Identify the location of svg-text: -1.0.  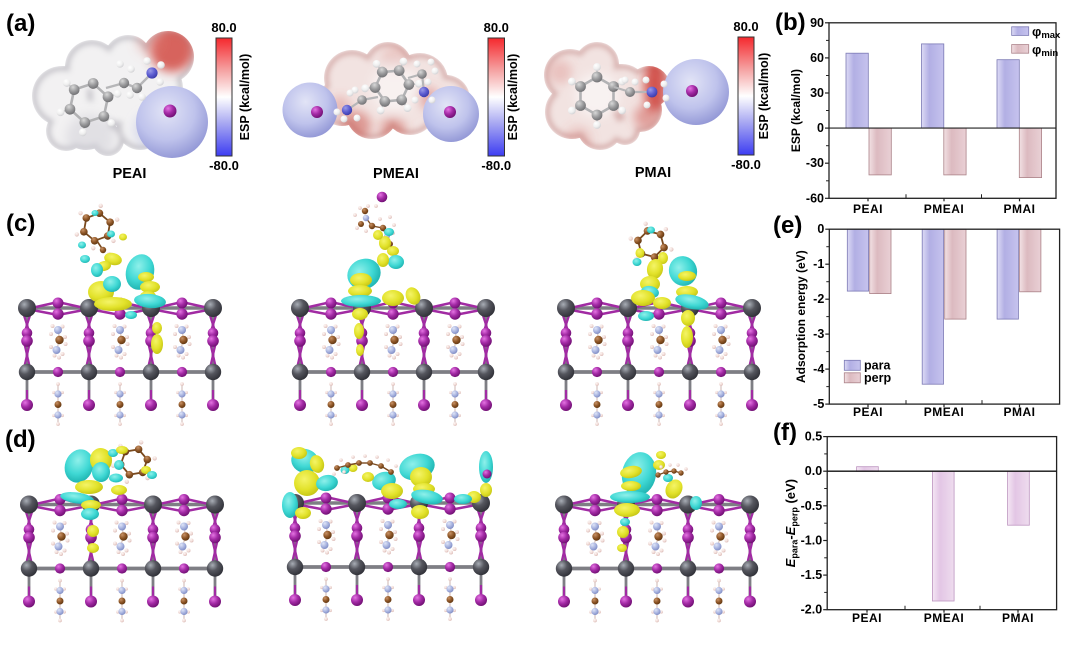
(812, 540).